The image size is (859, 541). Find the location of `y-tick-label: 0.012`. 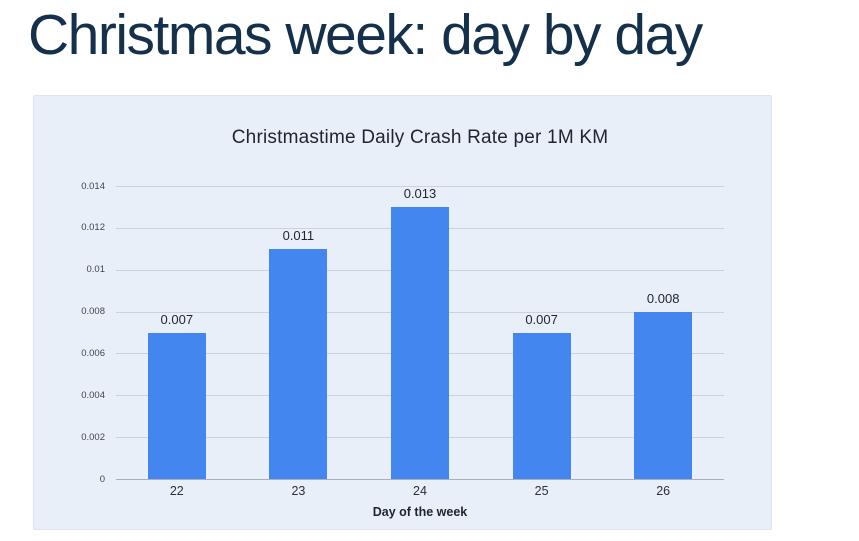

y-tick-label: 0.012 is located at coordinates (93, 228).